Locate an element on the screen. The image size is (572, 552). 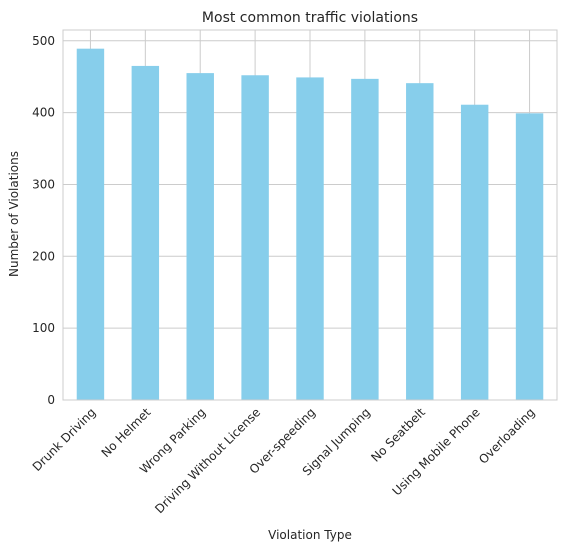
y-tick-label: 200 is located at coordinates (43, 256).